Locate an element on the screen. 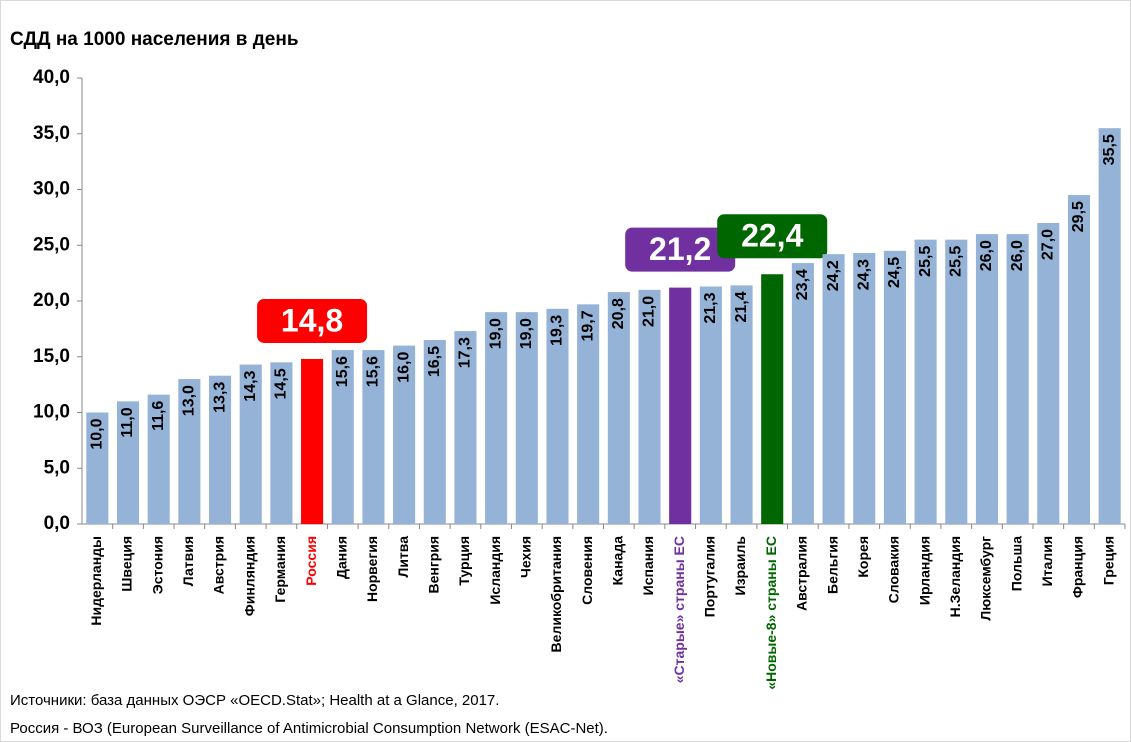 Image resolution: width=1131 pixels, height=742 pixels. y-tick-label: 5,0 is located at coordinates (57, 467).